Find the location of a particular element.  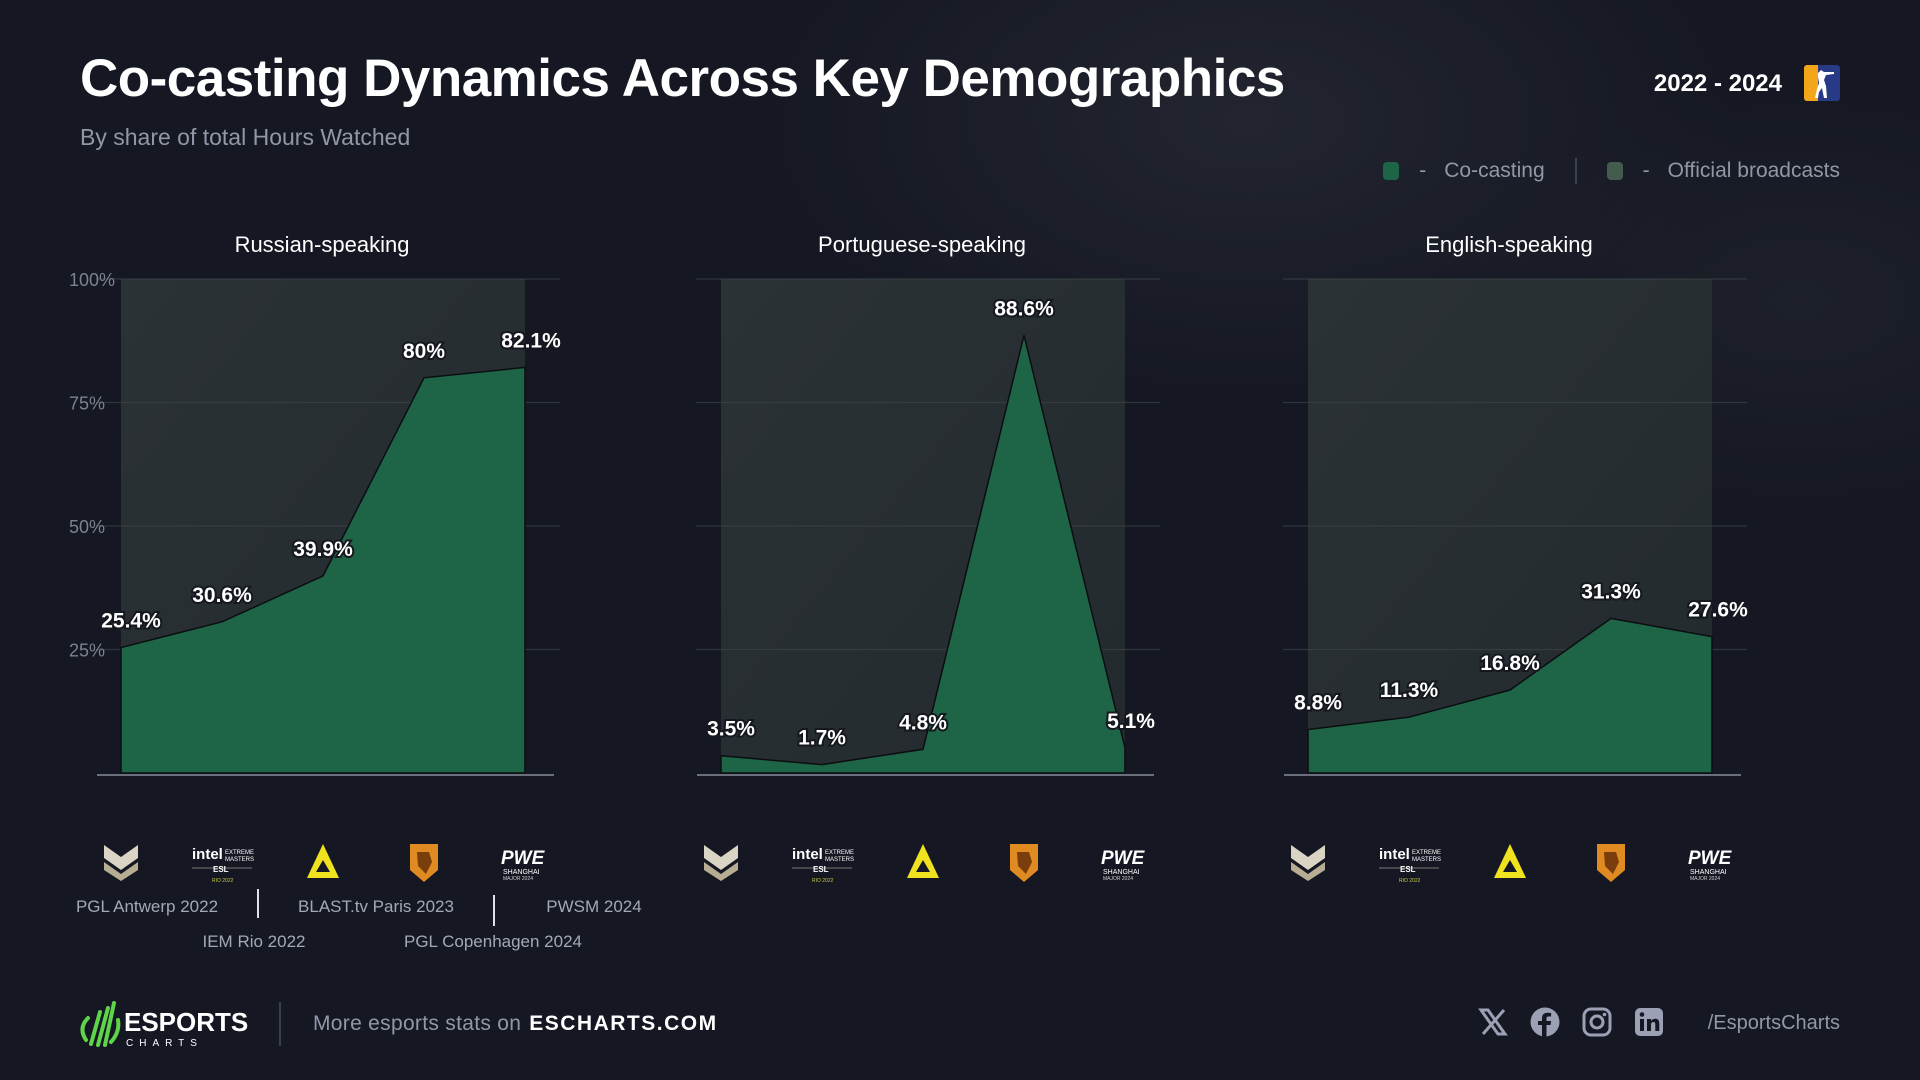

legend-dash: - is located at coordinates (1646, 170).